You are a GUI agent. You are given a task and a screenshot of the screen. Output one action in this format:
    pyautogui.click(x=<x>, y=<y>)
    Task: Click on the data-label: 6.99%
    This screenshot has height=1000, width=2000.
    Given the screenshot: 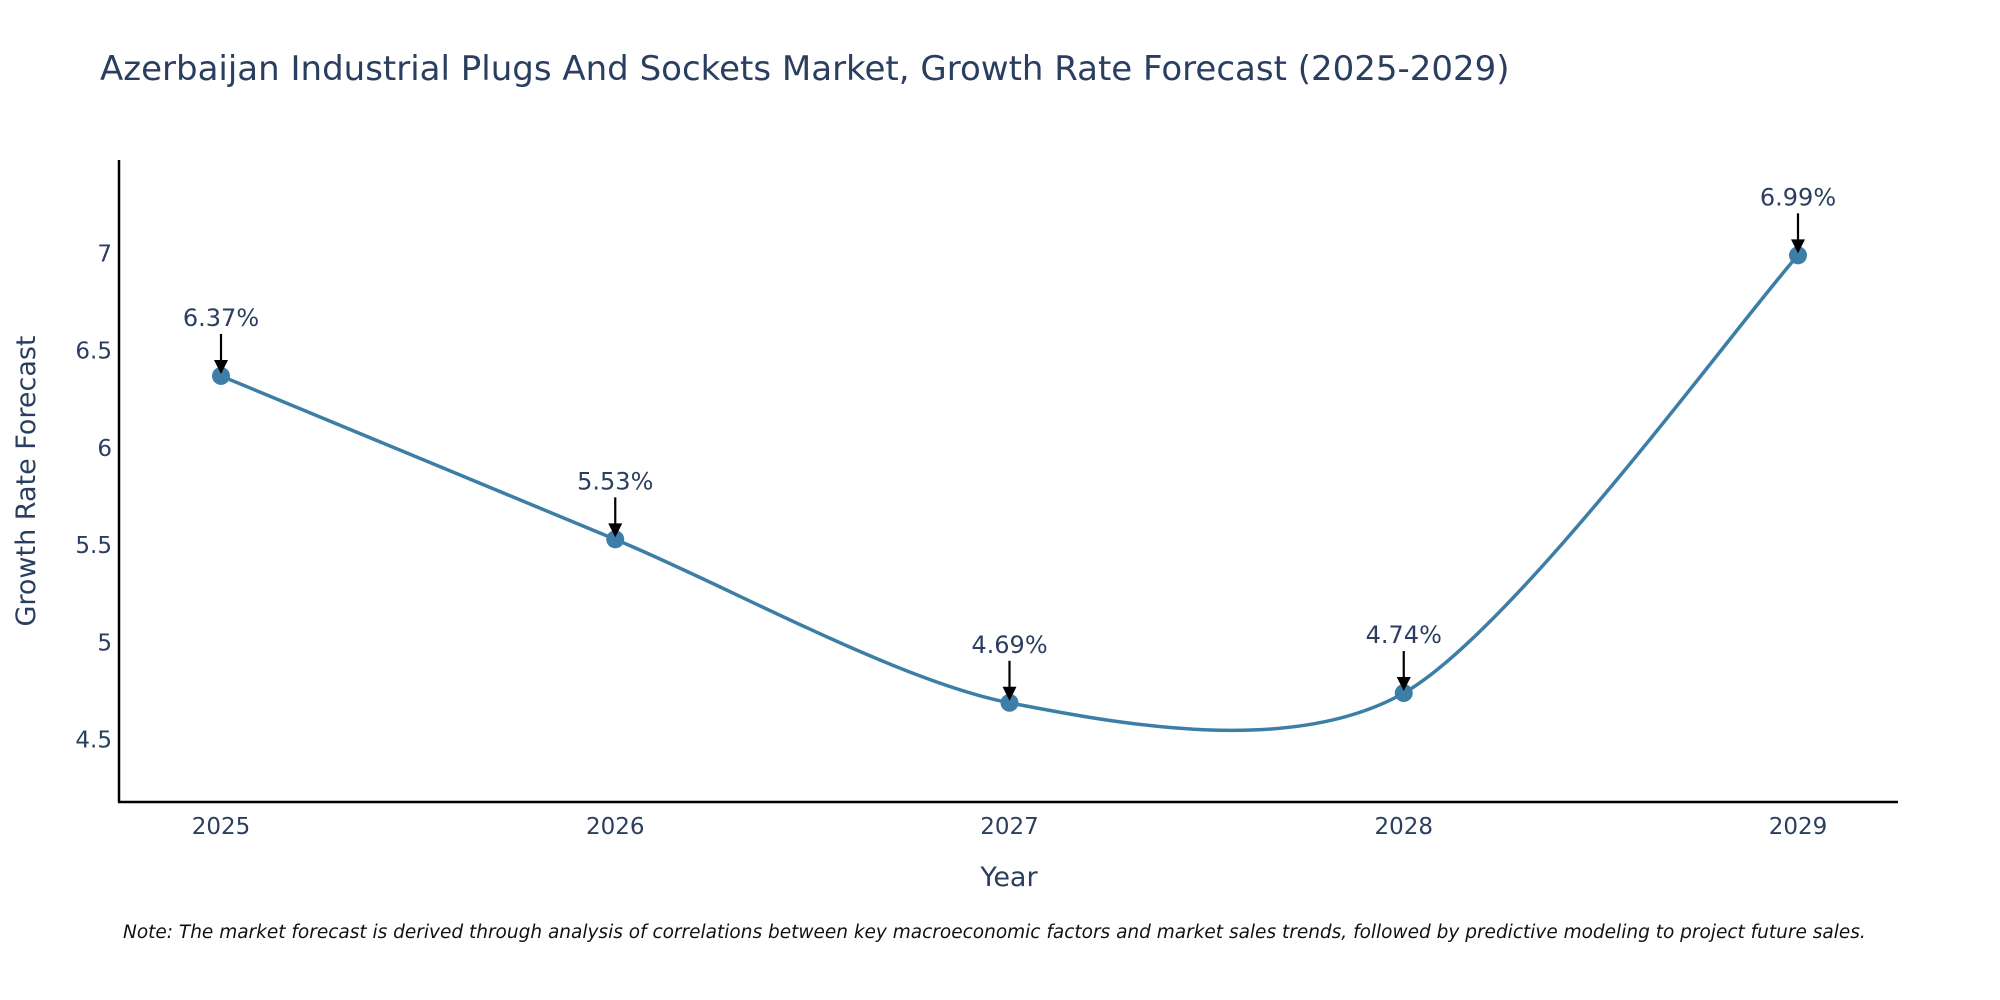 What is the action you would take?
    pyautogui.click(x=1798, y=197)
    